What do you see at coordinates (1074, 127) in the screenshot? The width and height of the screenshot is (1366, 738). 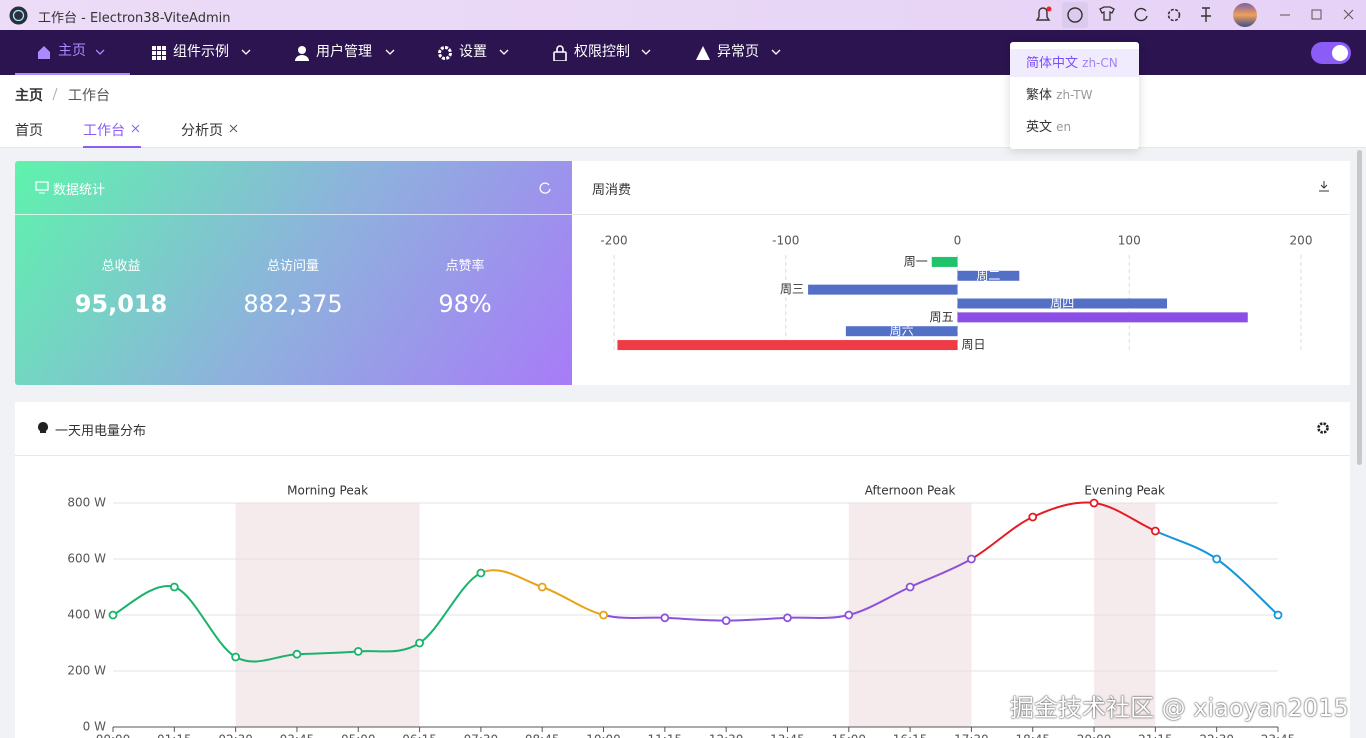 I see `menu-item: 英文 en` at bounding box center [1074, 127].